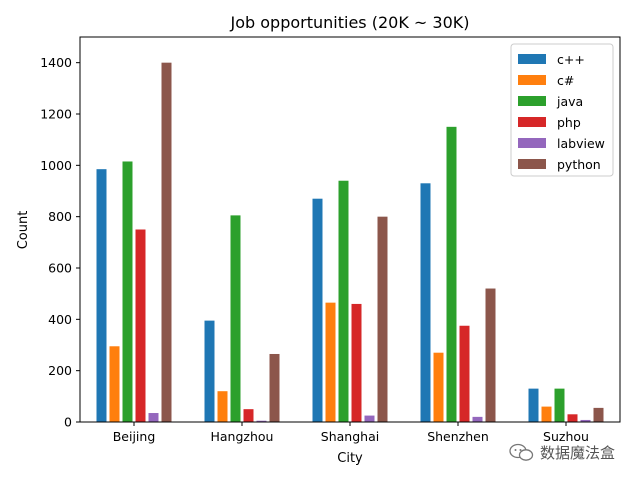 Image resolution: width=640 pixels, height=480 pixels. I want to click on y-tick-label: 0, so click(68, 422).